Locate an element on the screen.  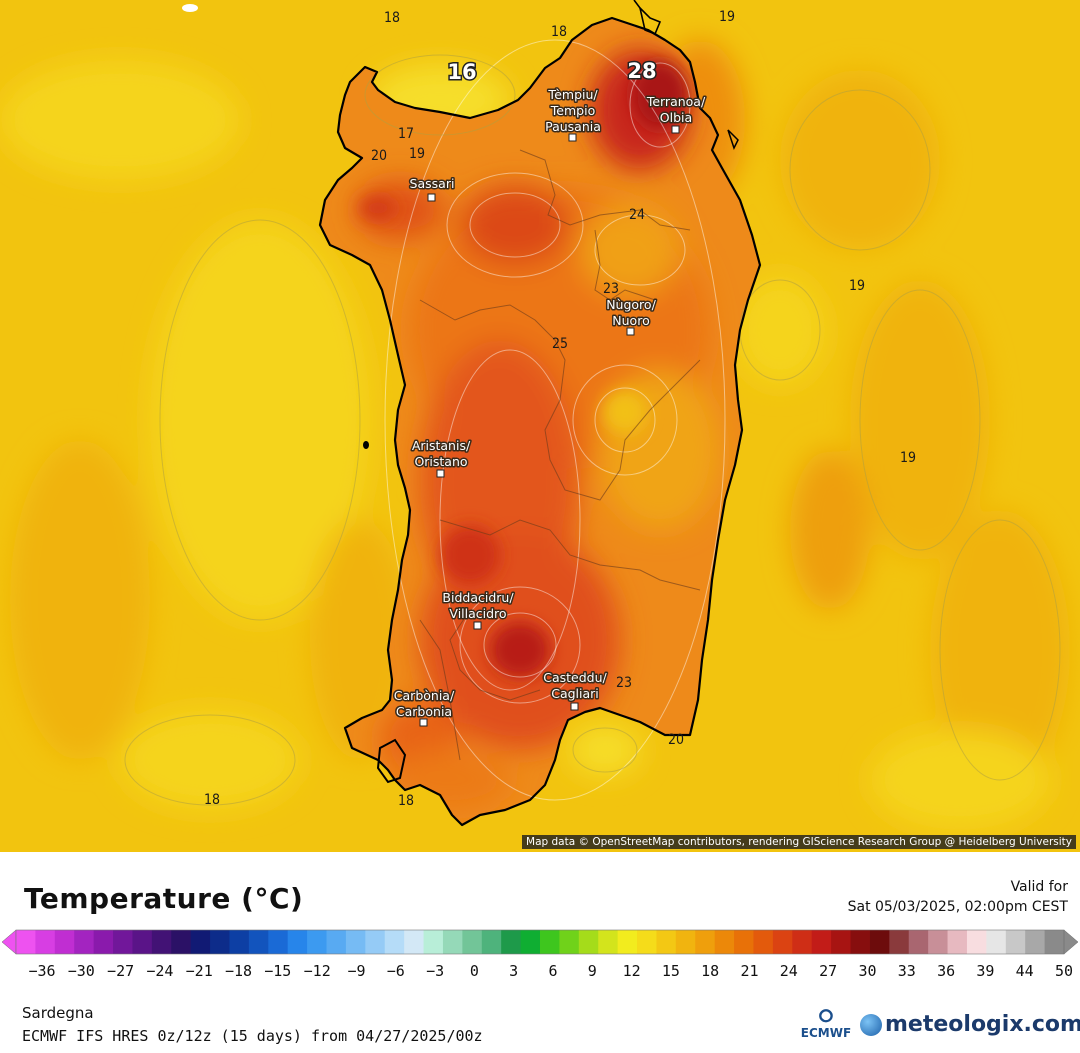
color-scale-bar is located at coordinates (540, 942).